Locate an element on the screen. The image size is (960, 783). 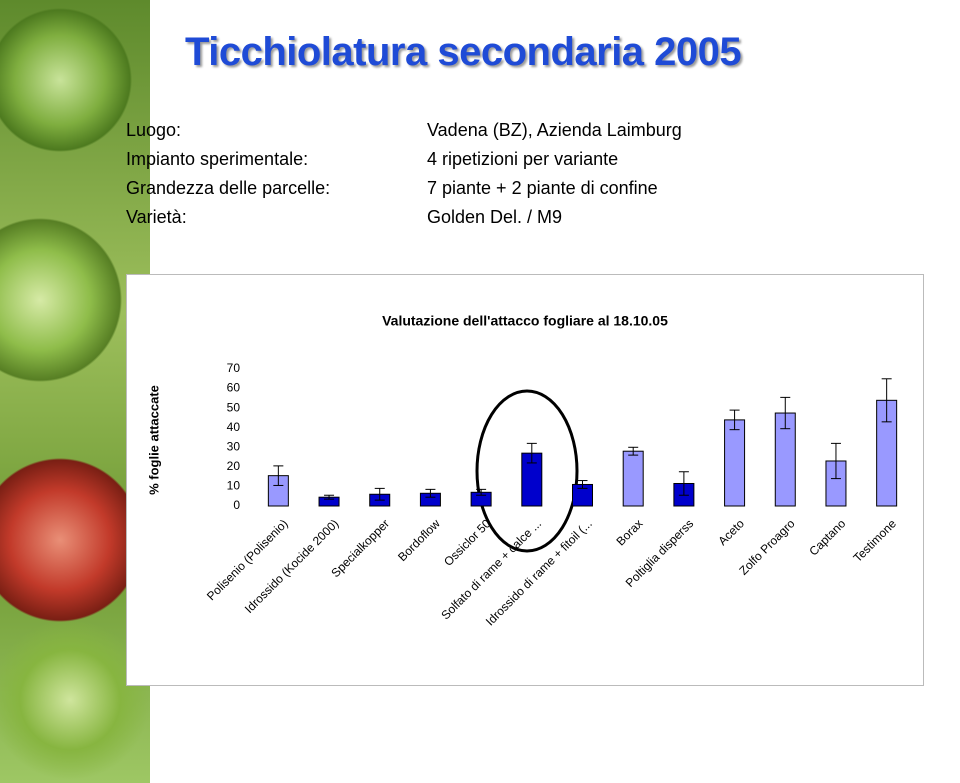
slide-title: Ticchiolatura secondaria 2005 is located at coordinates (463, 52).